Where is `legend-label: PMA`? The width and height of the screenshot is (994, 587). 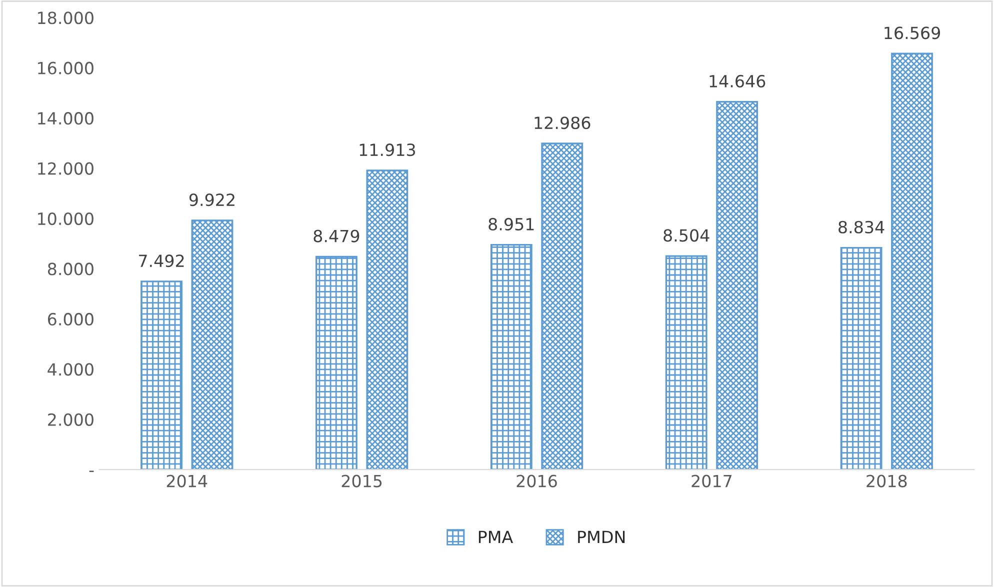
legend-label: PMA is located at coordinates (496, 536).